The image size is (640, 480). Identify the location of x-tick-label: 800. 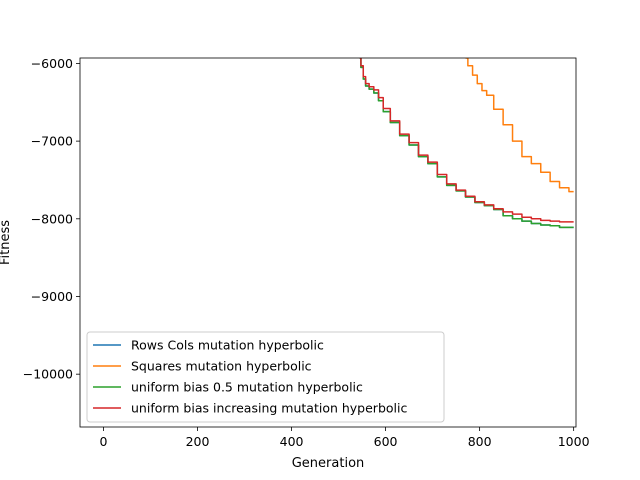
(480, 441).